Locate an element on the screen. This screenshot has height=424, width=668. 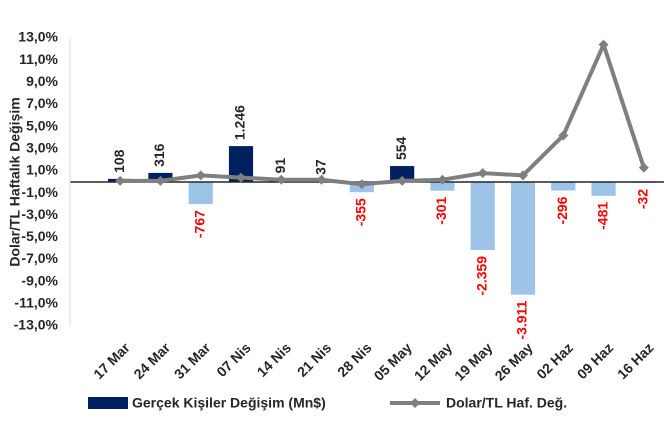
x-tick-label: 17 Mar is located at coordinates (111, 360).